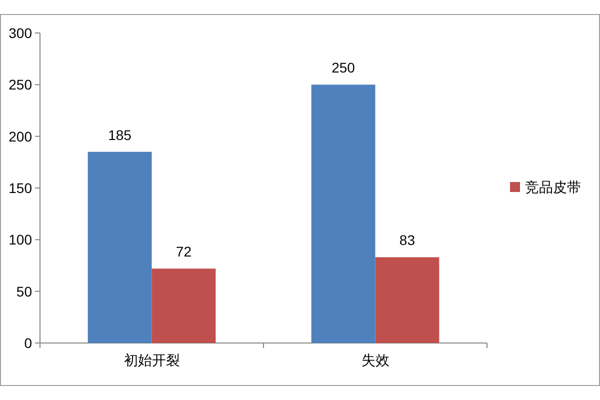  Describe the element at coordinates (152, 360) in the screenshot. I see `x-tick-label: 初始开裂` at that location.